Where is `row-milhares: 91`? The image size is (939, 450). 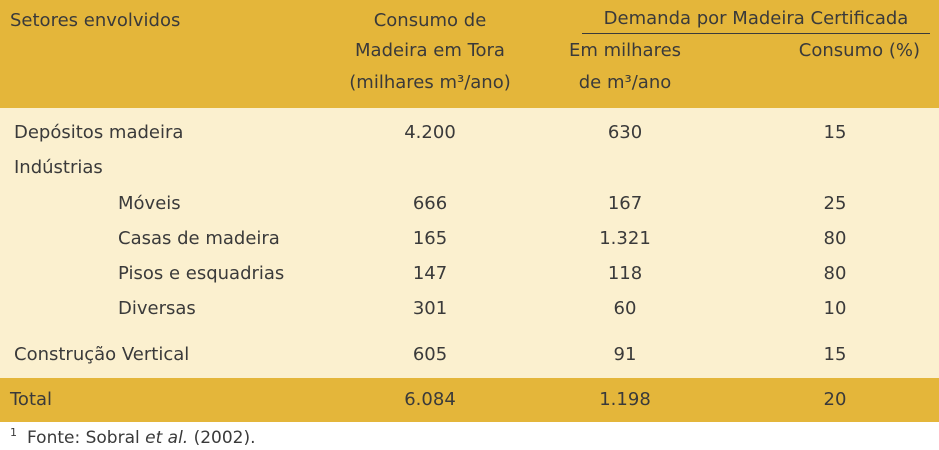 row-milhares: 91 is located at coordinates (625, 354).